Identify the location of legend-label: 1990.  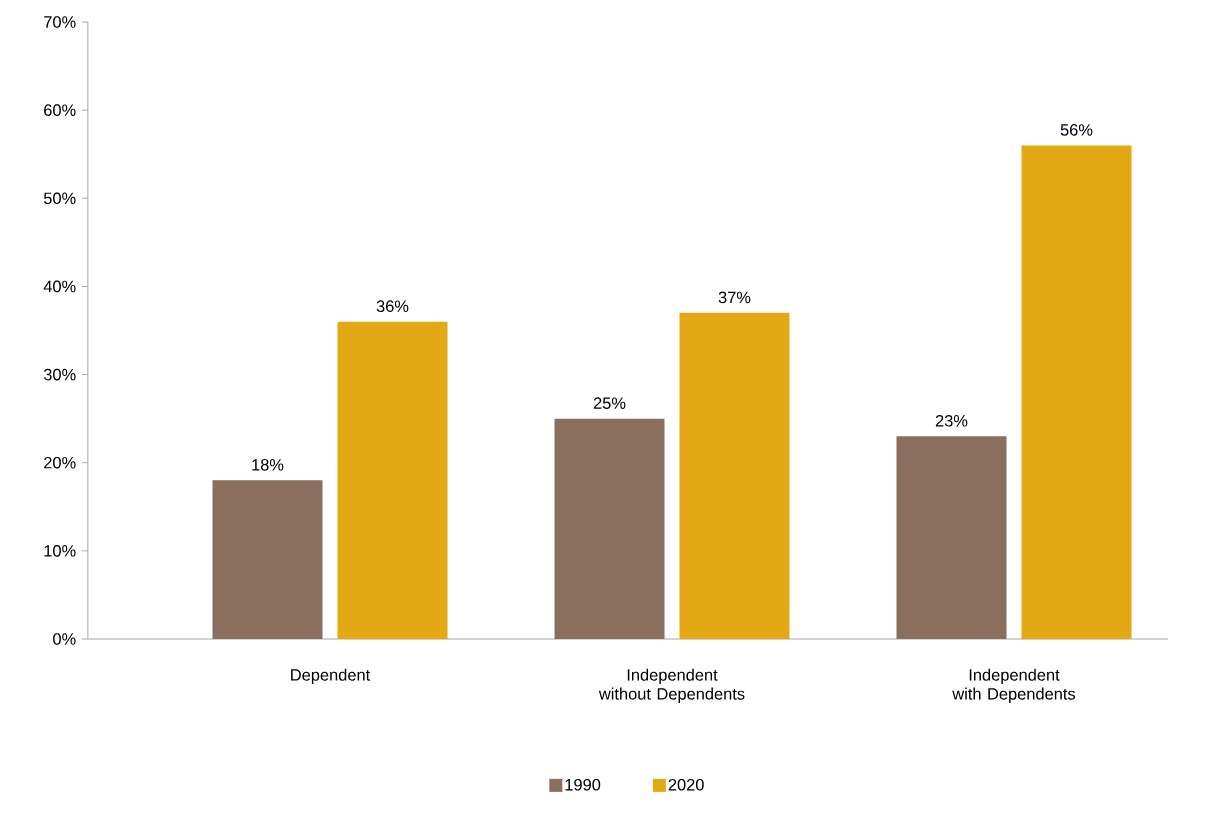
(583, 784).